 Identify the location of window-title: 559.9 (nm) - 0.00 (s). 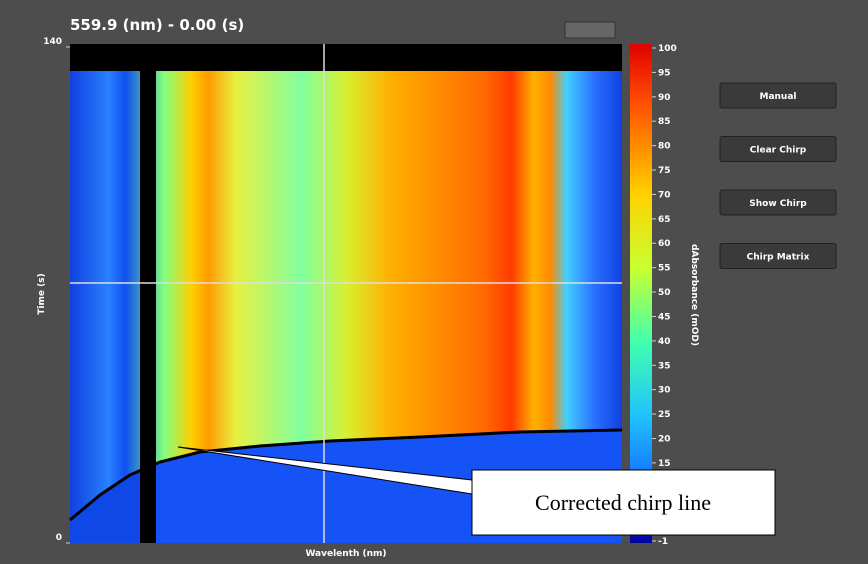
(157, 25).